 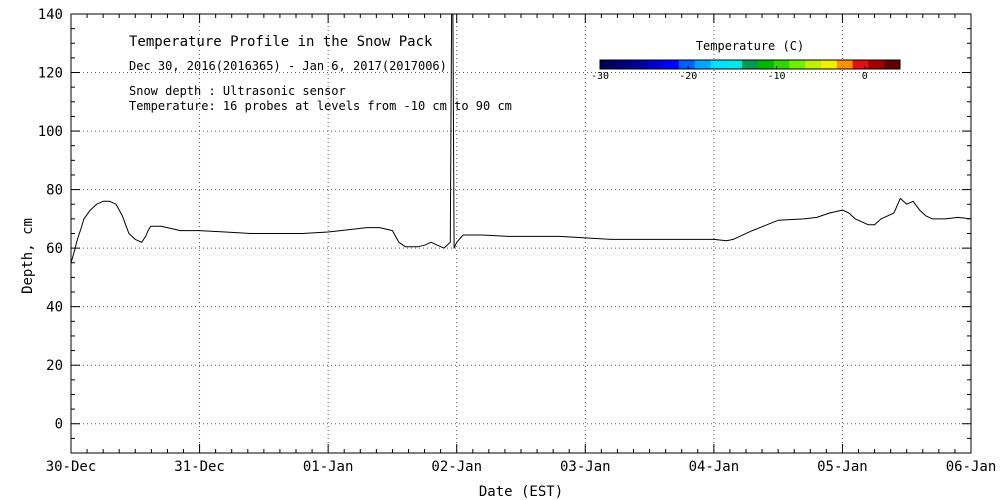 What do you see at coordinates (50, 74) in the screenshot?
I see `y-tick-label: 120` at bounding box center [50, 74].